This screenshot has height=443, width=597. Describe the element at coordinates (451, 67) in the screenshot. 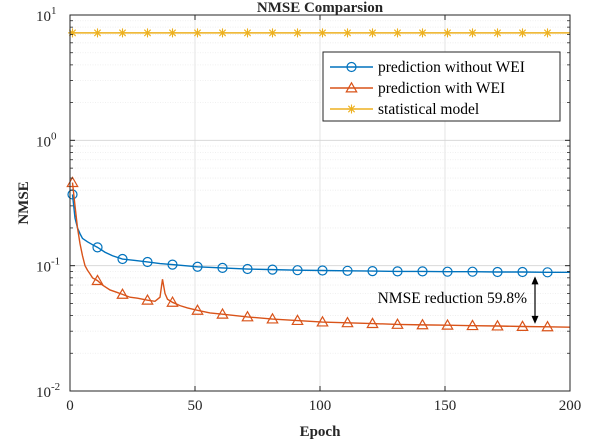

I see `legend-label: prediction without WEI` at that location.